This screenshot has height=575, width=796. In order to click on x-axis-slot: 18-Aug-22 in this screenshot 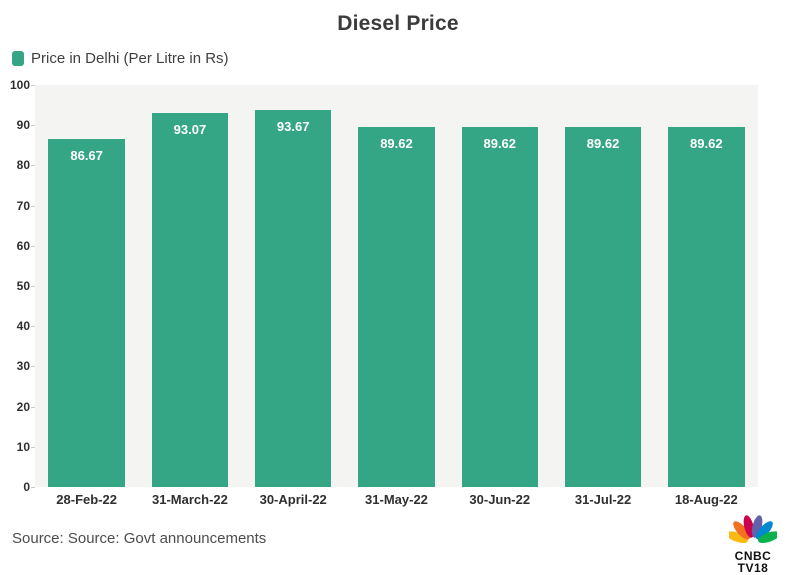, I will do `click(706, 500)`.